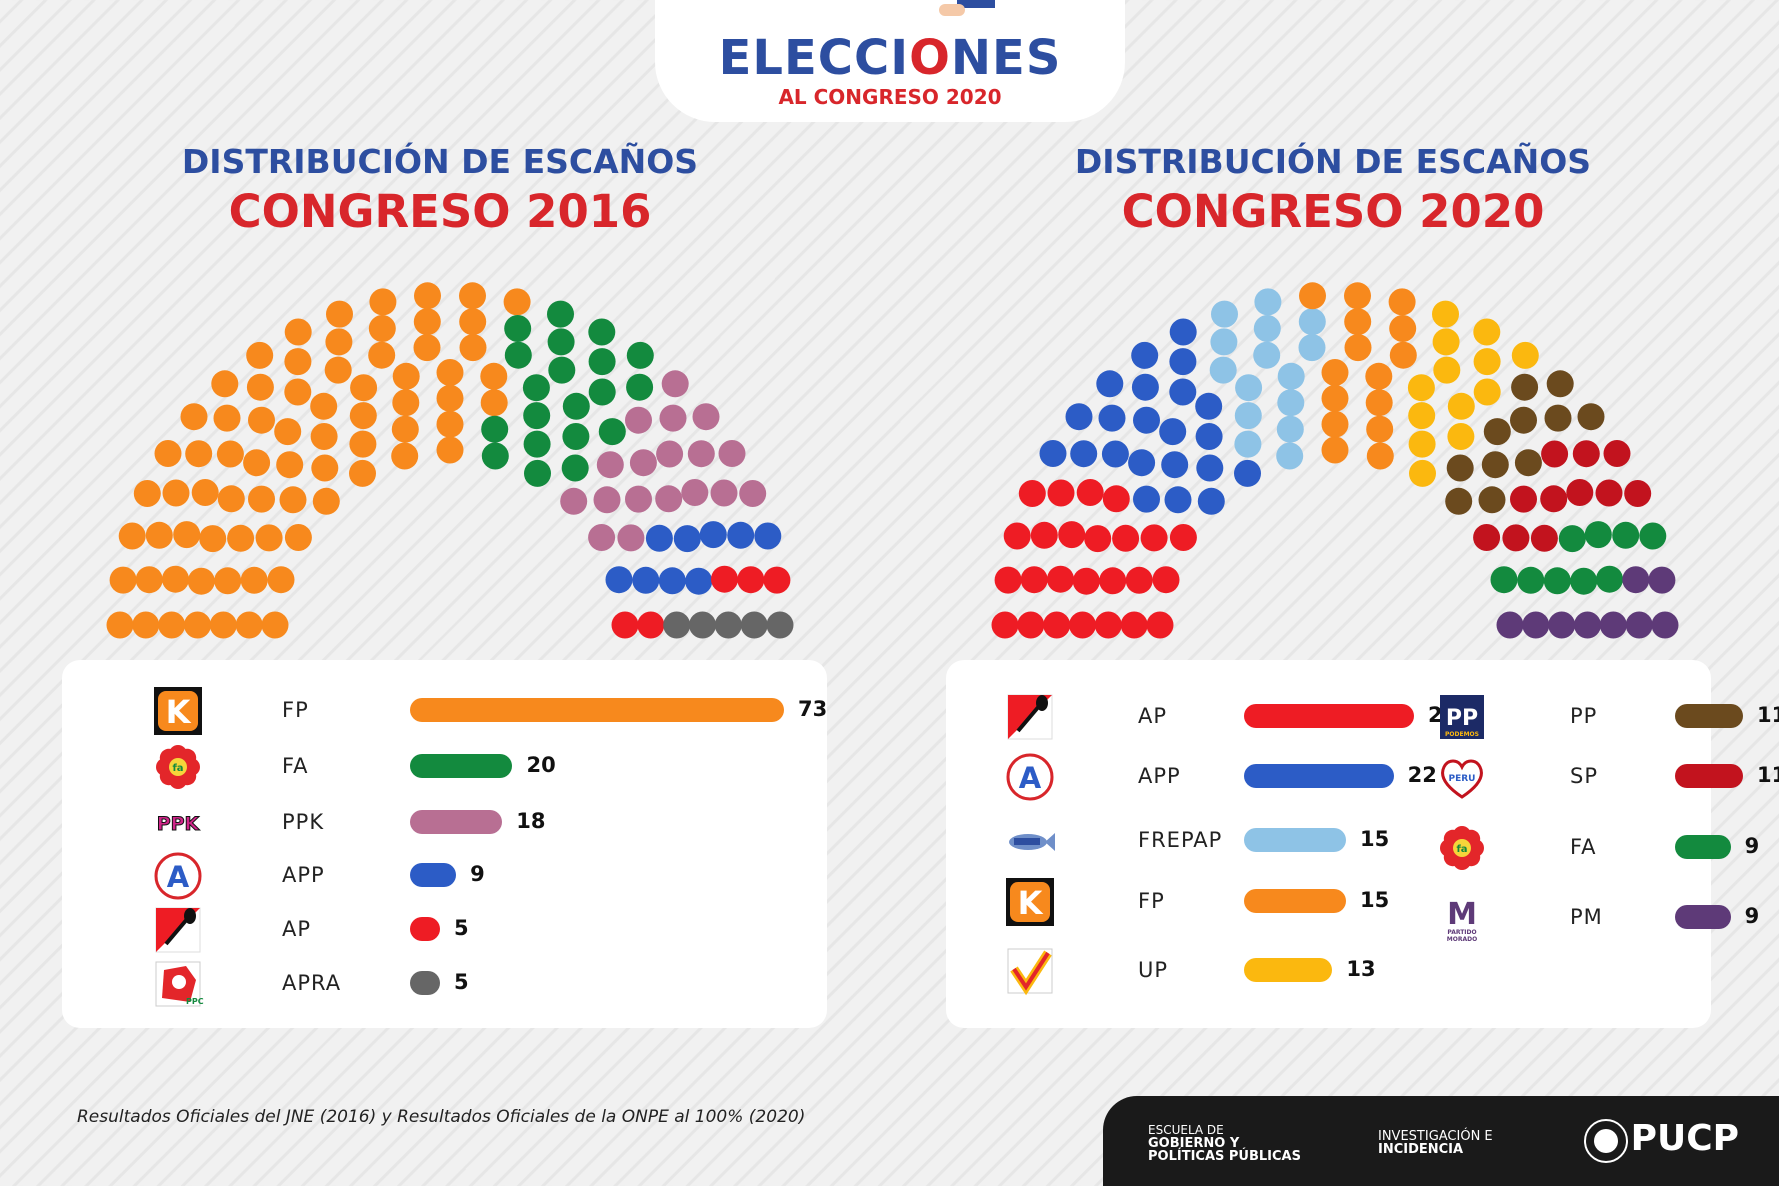 The width and height of the screenshot is (1779, 1186). Describe the element at coordinates (1030, 971) in the screenshot. I see `check-logo-icon` at that location.